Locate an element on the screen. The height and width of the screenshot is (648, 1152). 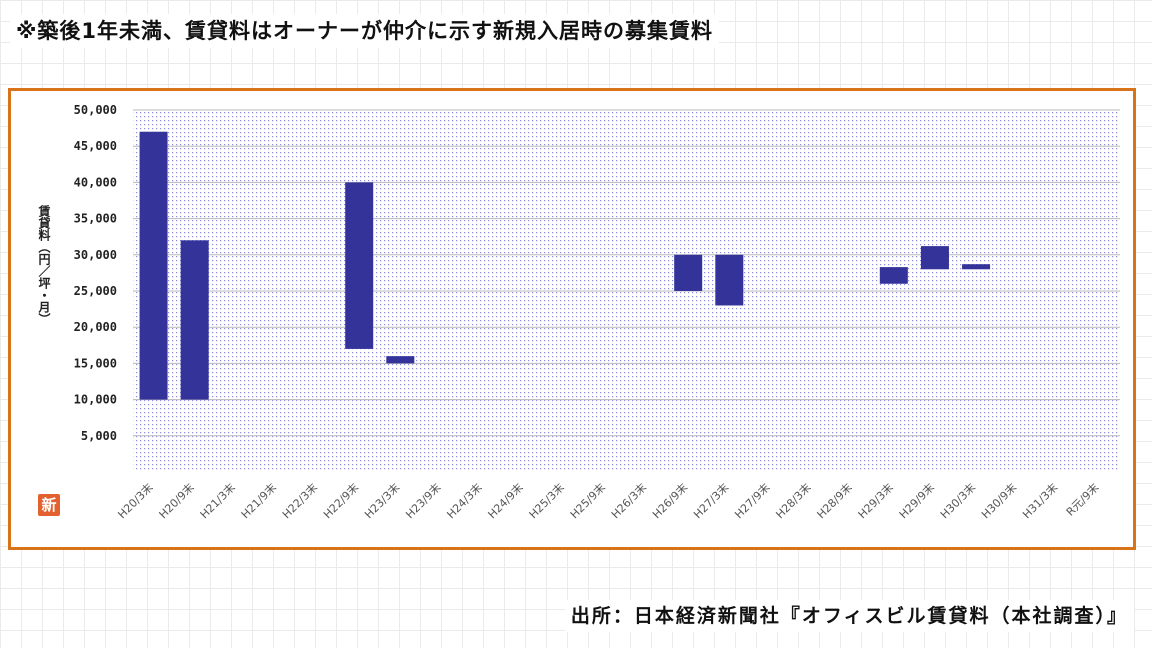
y-tick-label: 5,000 is located at coordinates (99, 436).